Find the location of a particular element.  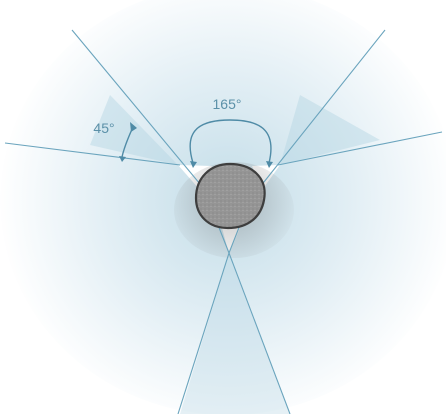

ray-bottom-right-inner is located at coordinates (234, 239).